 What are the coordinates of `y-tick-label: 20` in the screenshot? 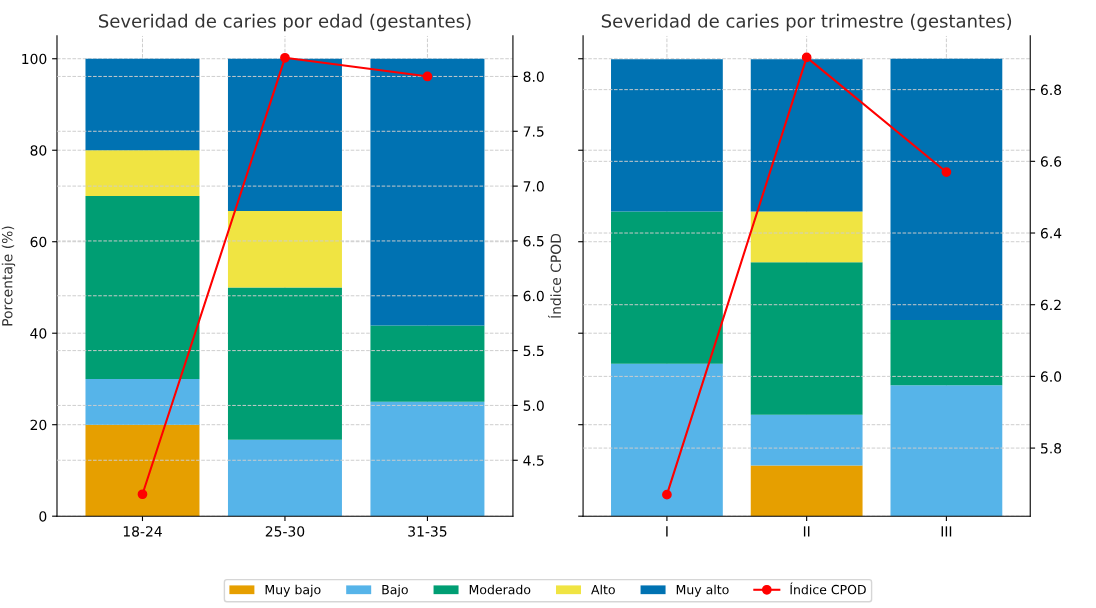 It's located at (38, 425).